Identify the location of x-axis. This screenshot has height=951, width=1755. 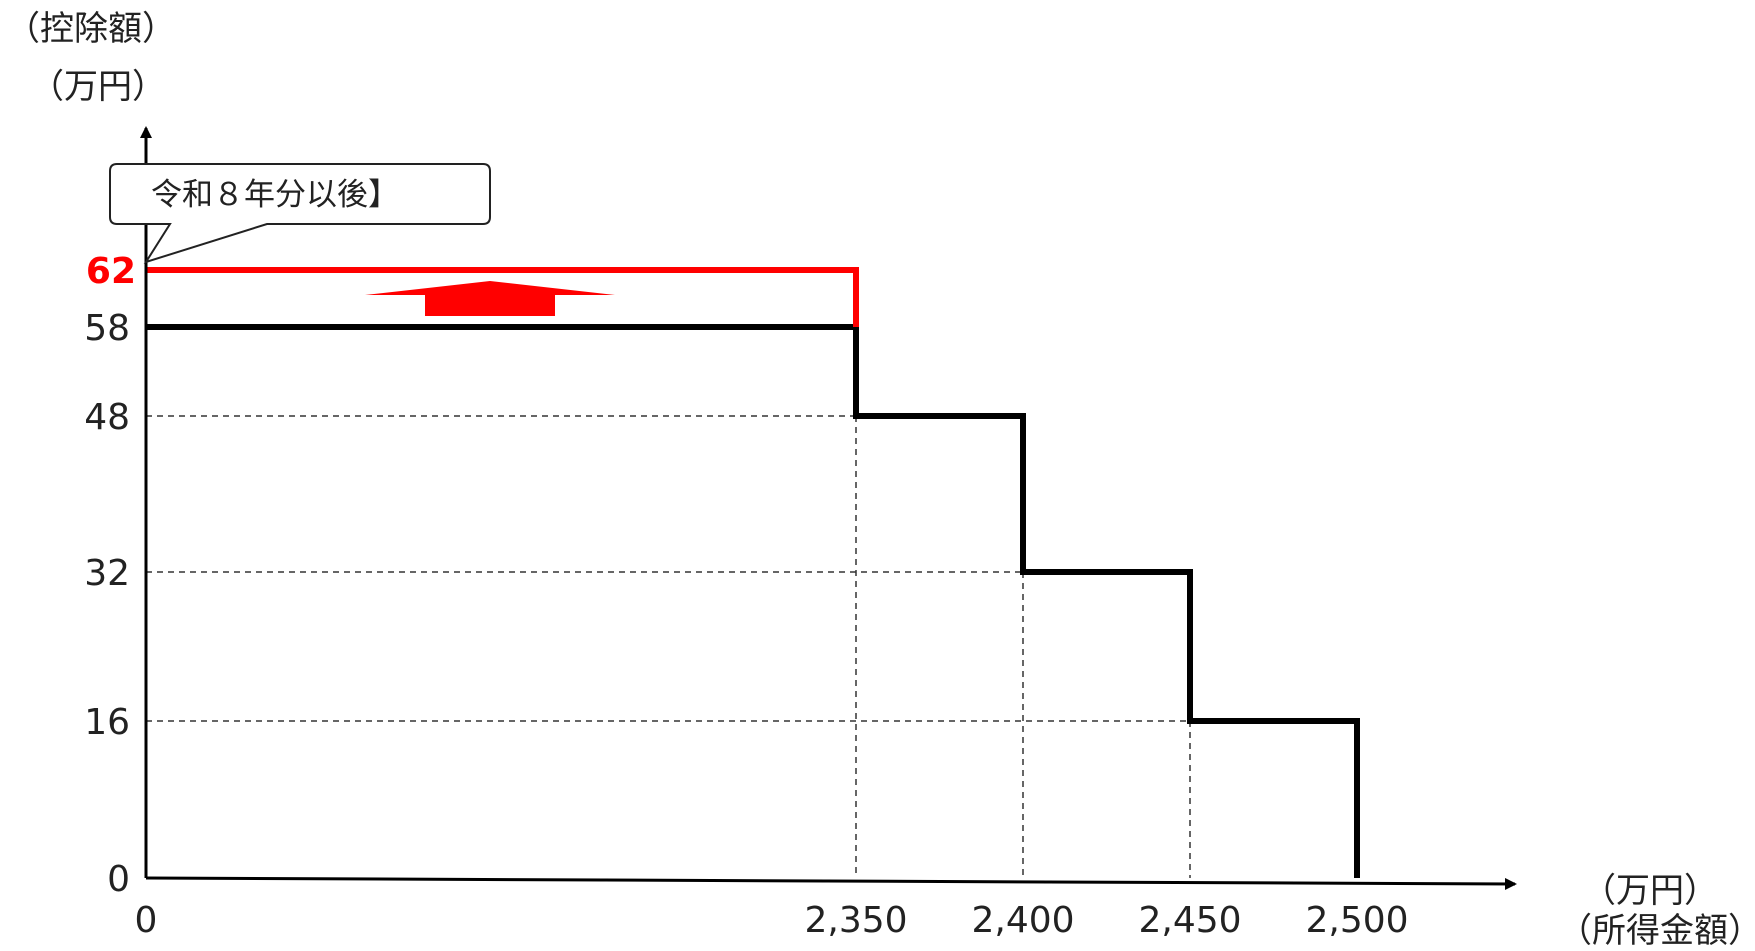
(831, 883).